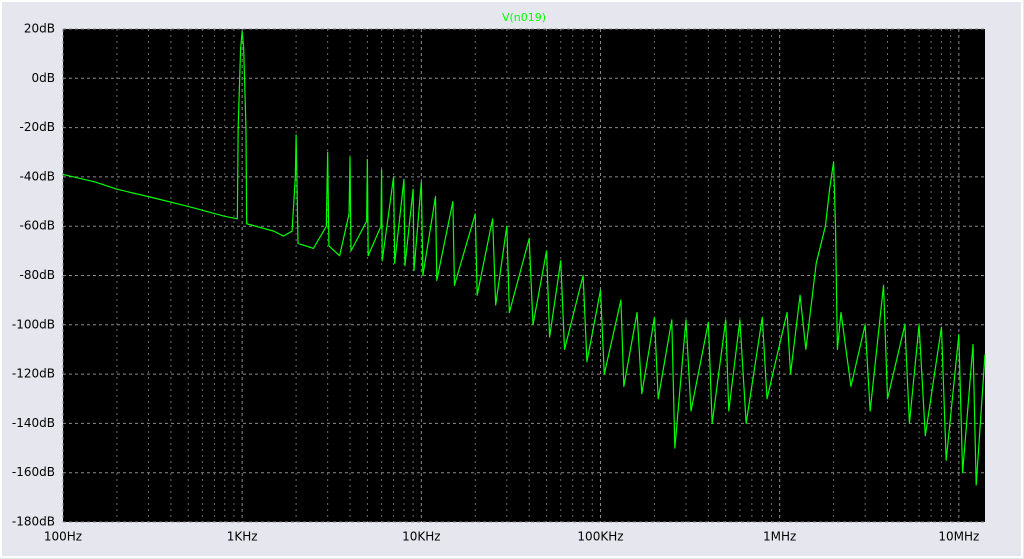  Describe the element at coordinates (421, 537) in the screenshot. I see `x-tick-label: 10KHz` at that location.